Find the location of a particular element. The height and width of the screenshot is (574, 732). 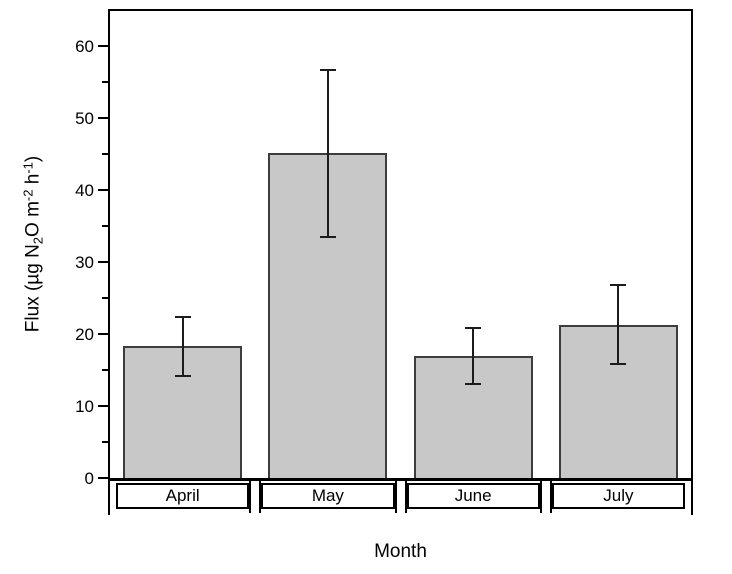

y-tick-label: 50 is located at coordinates (84, 118).